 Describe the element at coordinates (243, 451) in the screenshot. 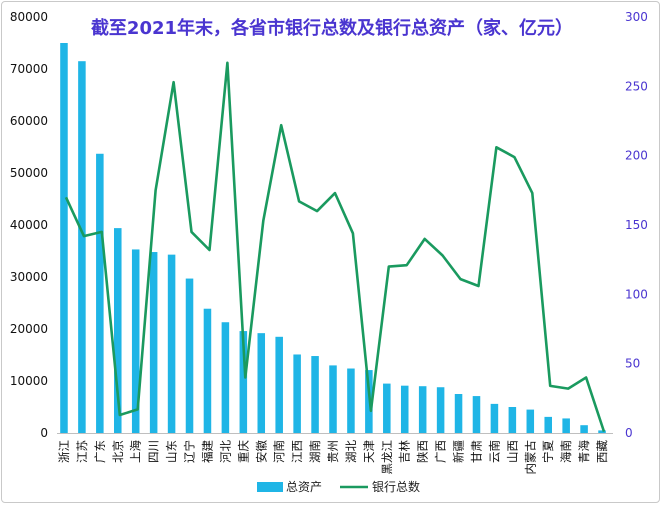

I see `x-axis-tick: 重庆` at that location.